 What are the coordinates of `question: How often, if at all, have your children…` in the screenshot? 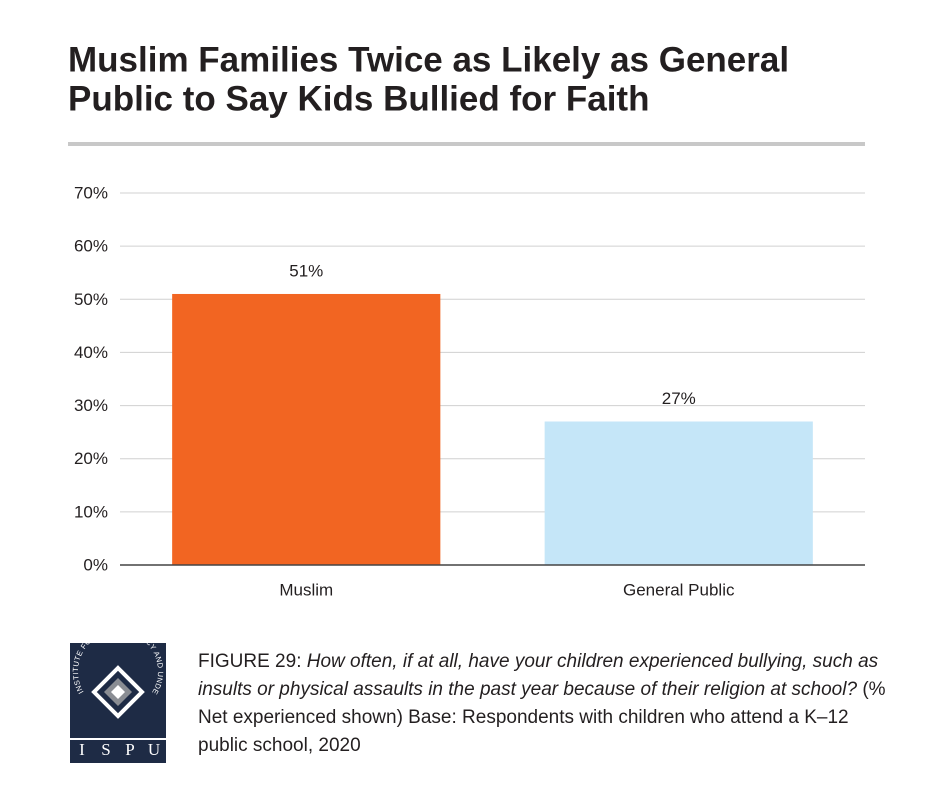 It's located at (538, 675).